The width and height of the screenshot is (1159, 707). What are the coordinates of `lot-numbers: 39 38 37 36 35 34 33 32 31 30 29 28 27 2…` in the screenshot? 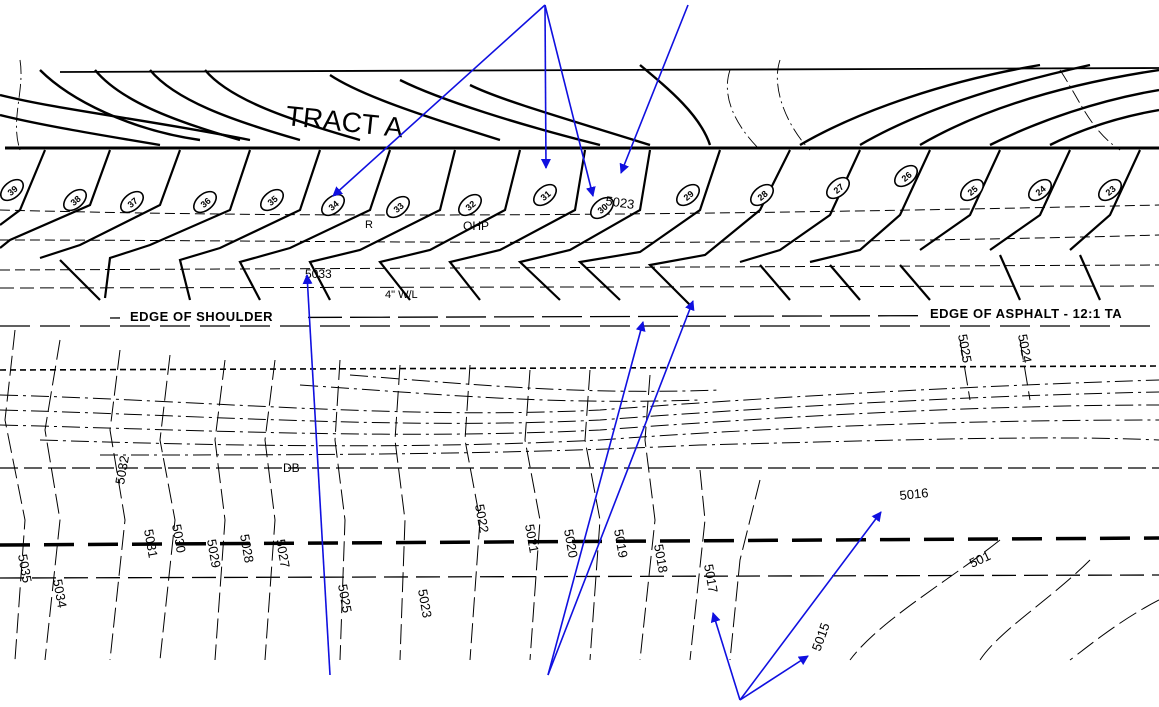 It's located at (561, 192).